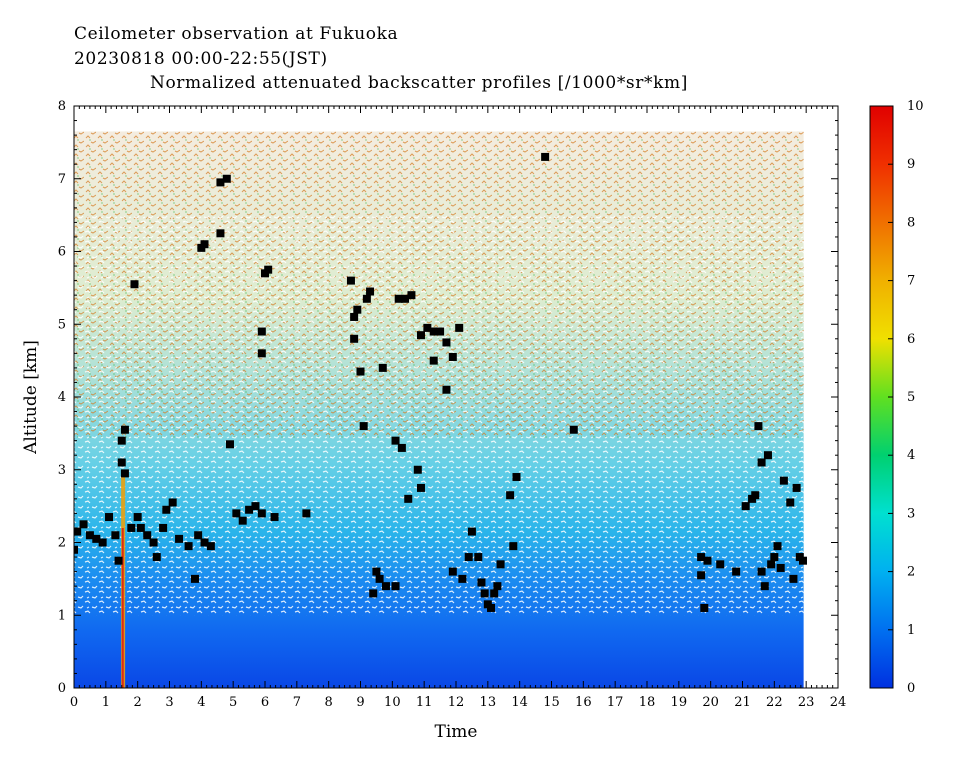 Image resolution: width=960 pixels, height=770 pixels. What do you see at coordinates (774, 702) in the screenshot?
I see `x-tick-label: 22` at bounding box center [774, 702].